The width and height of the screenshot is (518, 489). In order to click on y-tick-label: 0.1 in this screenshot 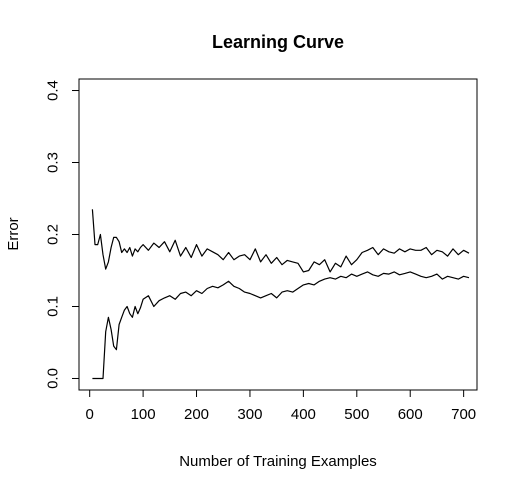, I will do `click(53, 306)`.